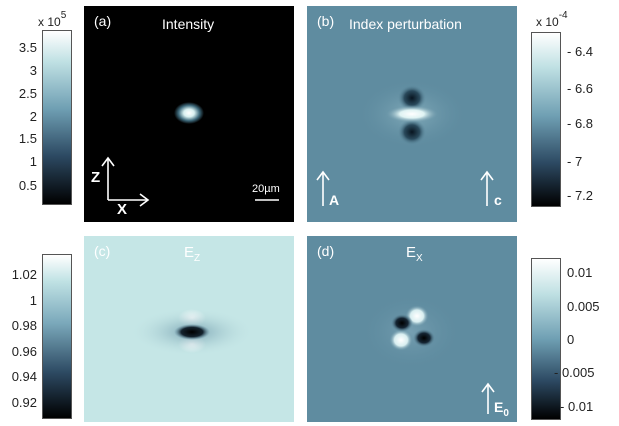 The image size is (619, 426). Describe the element at coordinates (192, 254) in the screenshot. I see `panel-c-title: EZ` at that location.